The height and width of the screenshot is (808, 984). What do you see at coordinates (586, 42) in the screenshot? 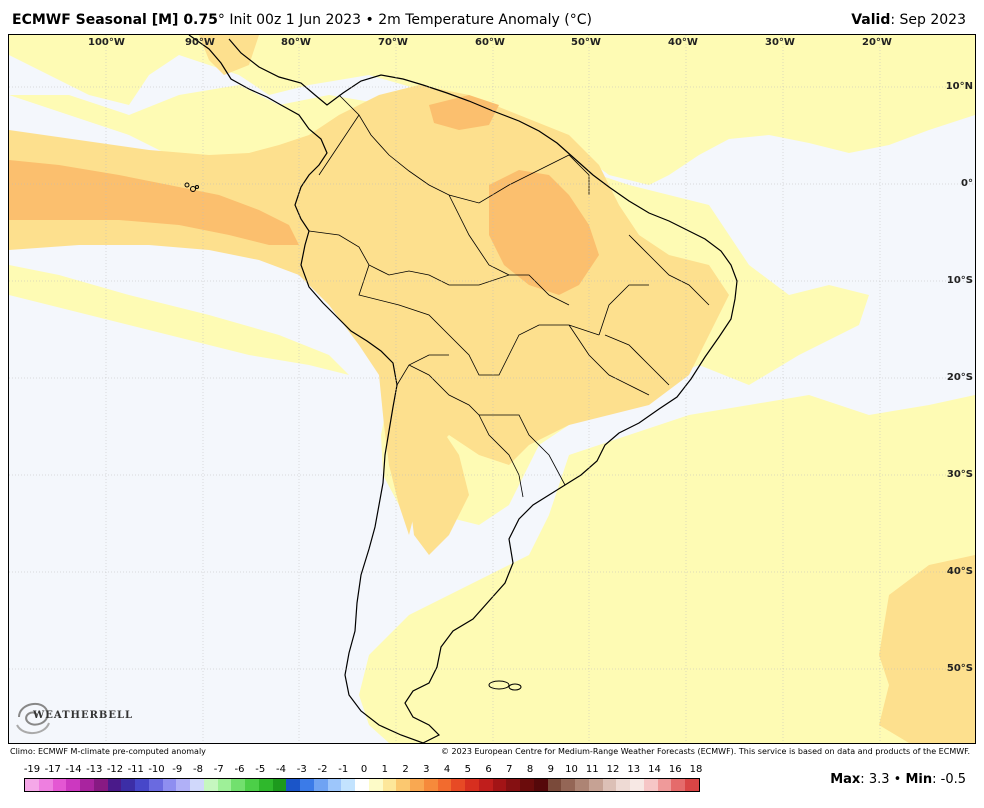
I see `longitude-label: 50°W` at bounding box center [586, 42].